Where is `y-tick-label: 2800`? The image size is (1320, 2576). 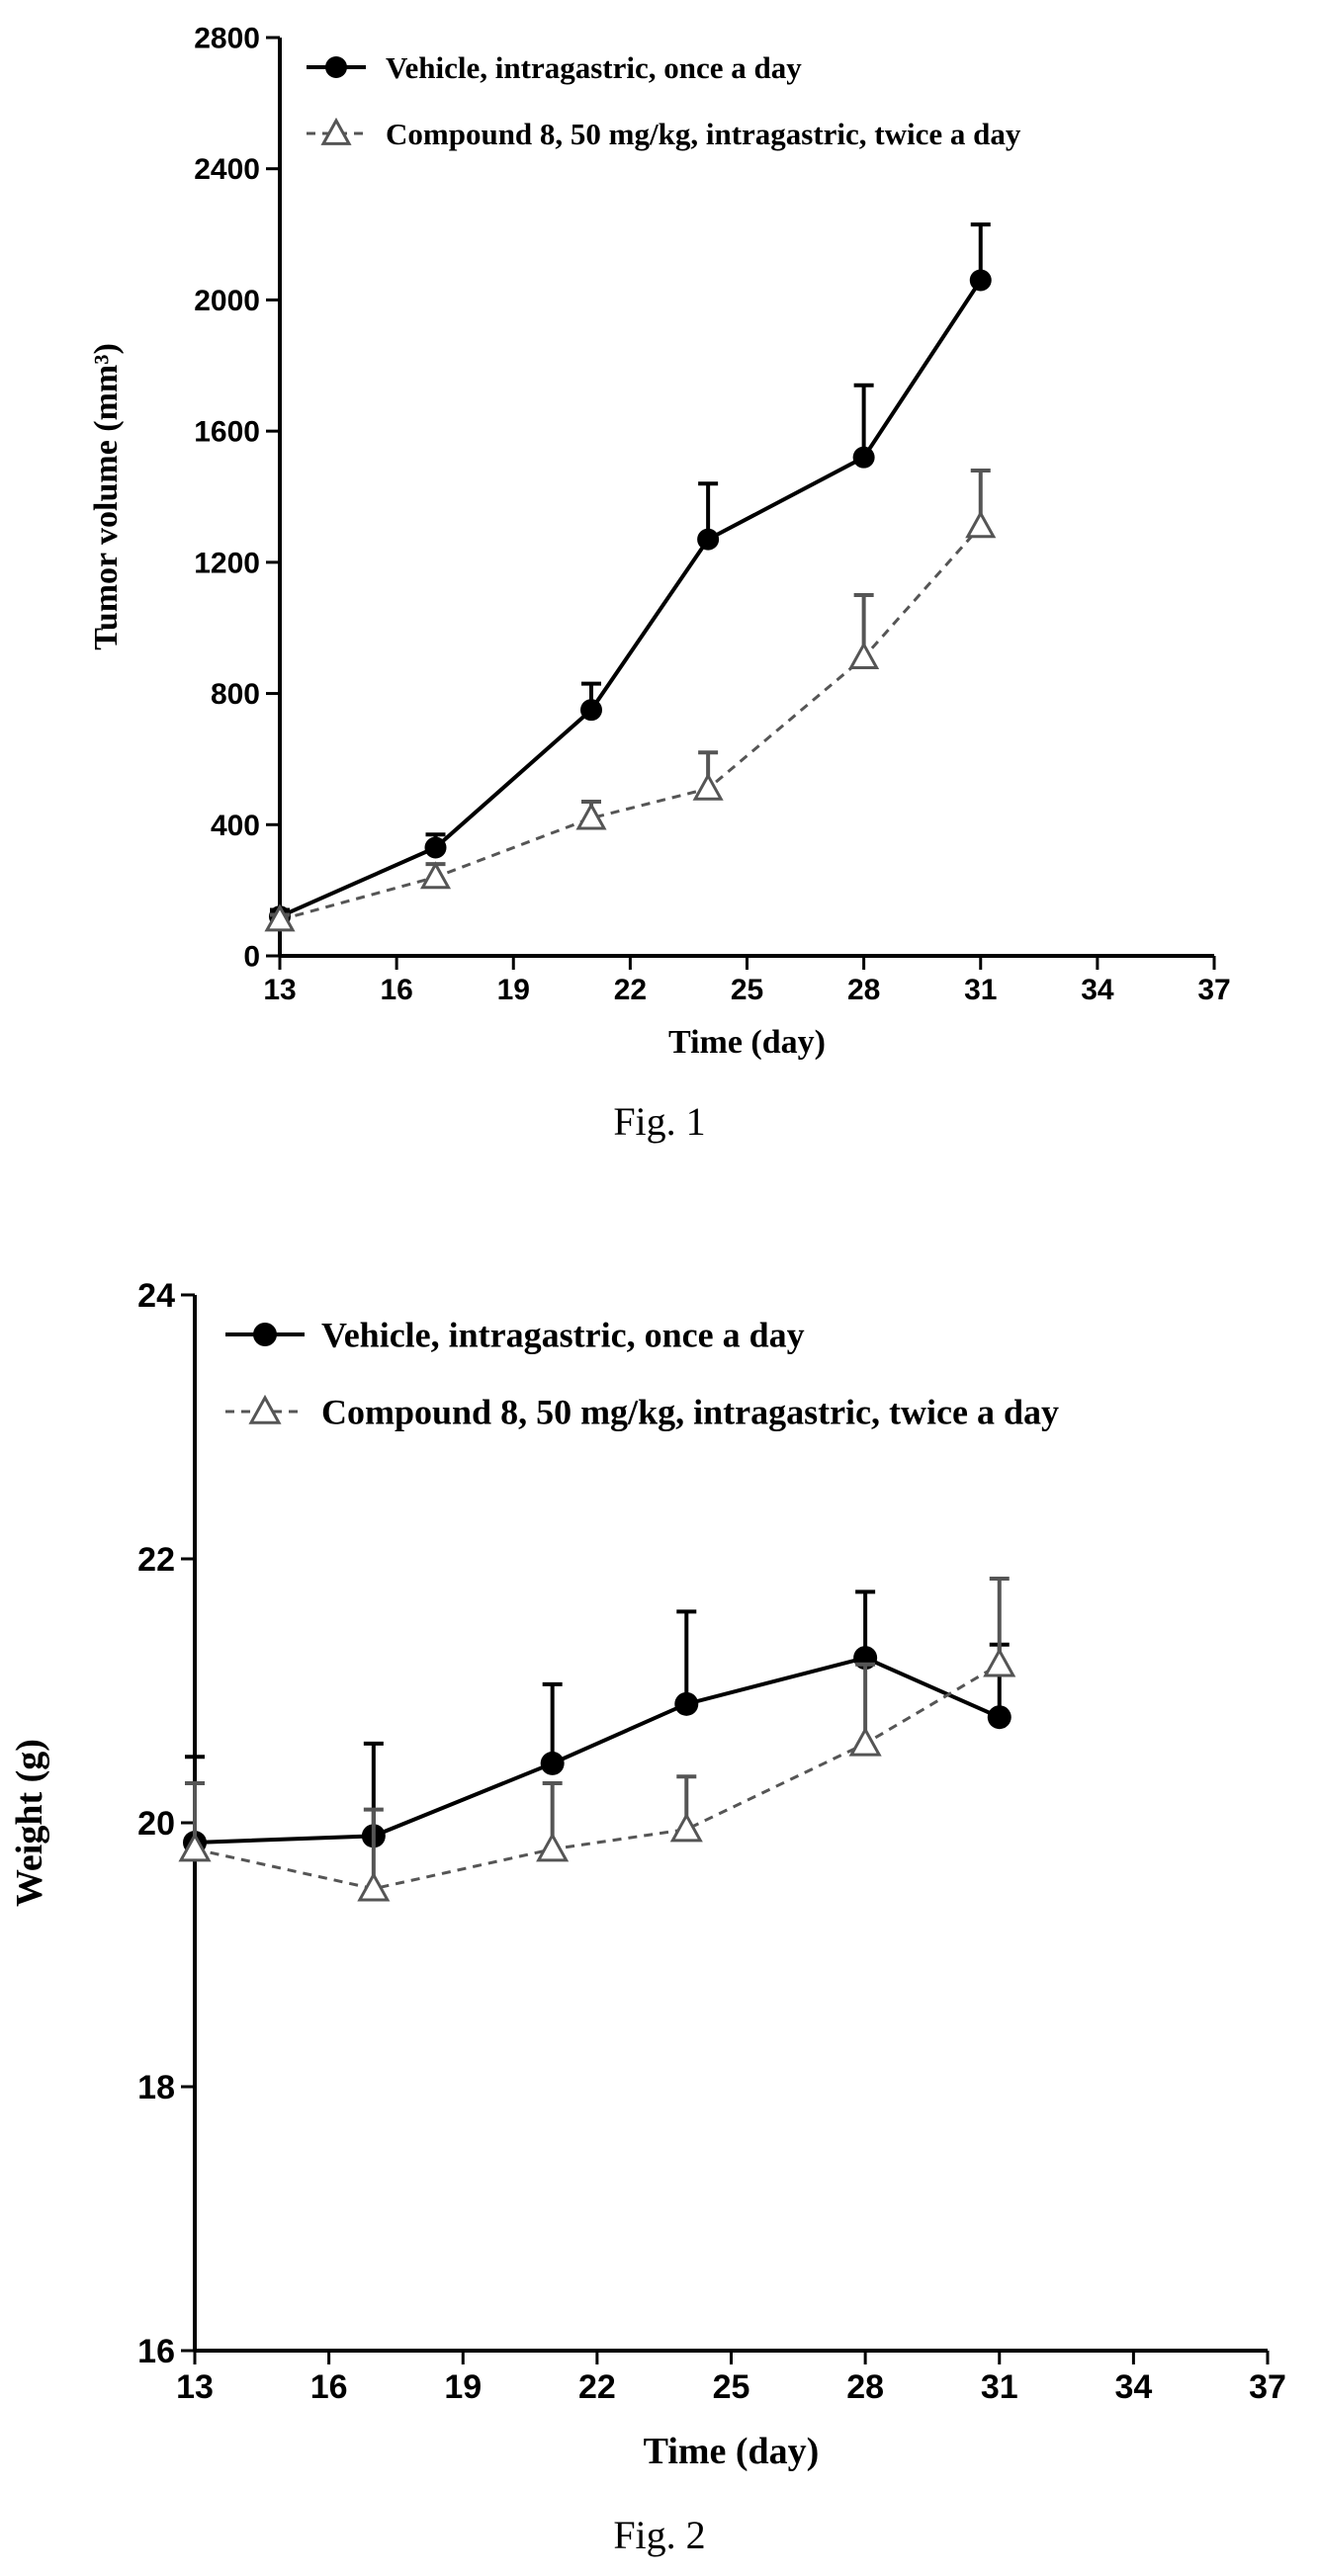
y-tick-label: 2800 is located at coordinates (227, 39).